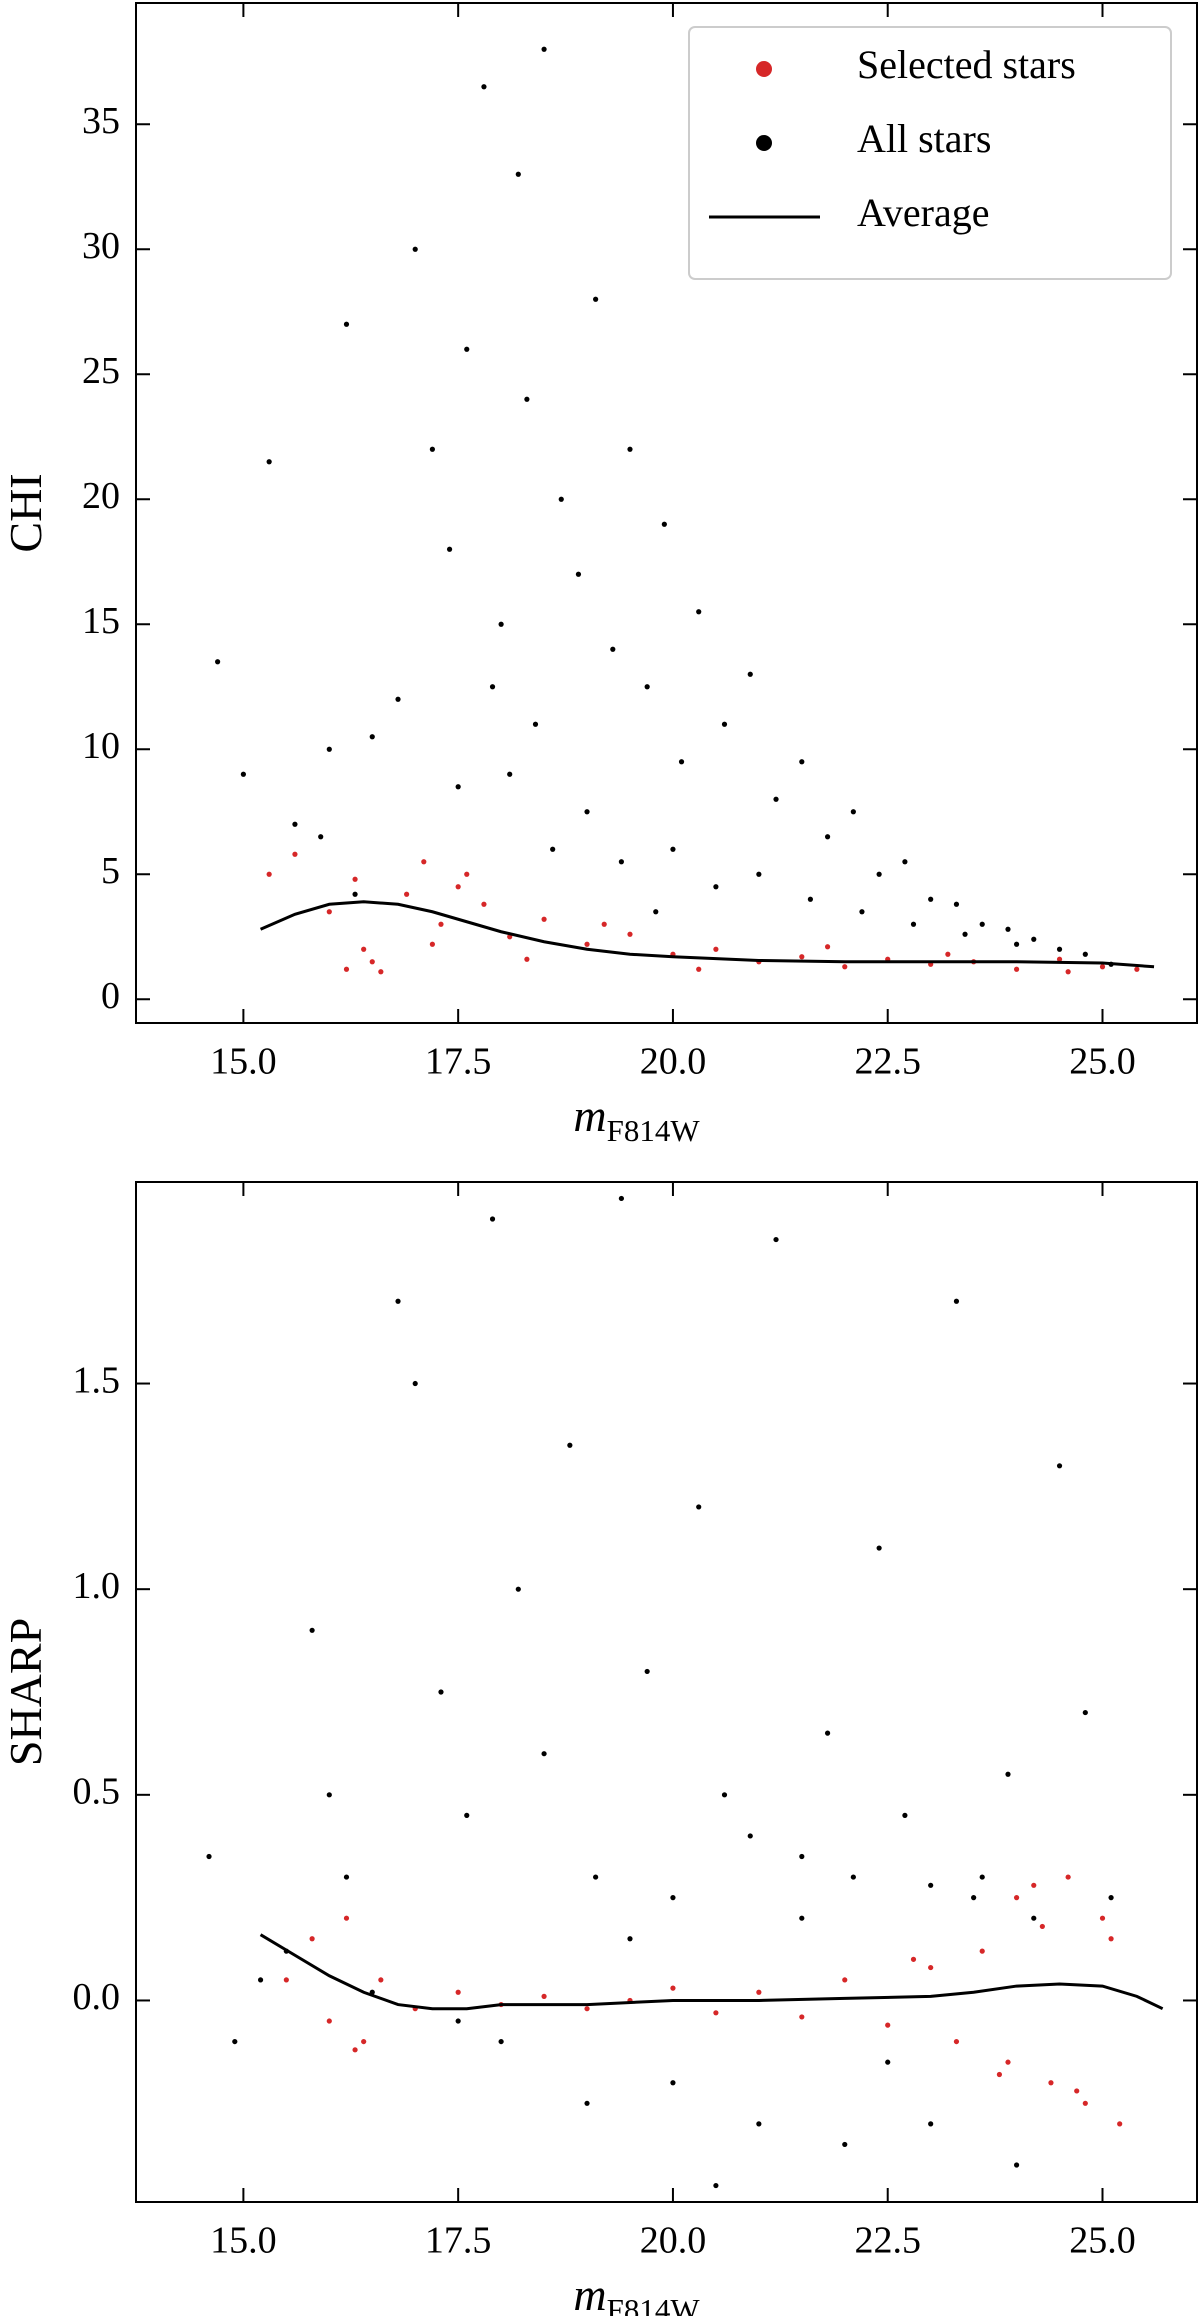  What do you see at coordinates (589, 2292) in the screenshot?
I see `x-axis-label-main: m` at bounding box center [589, 2292].